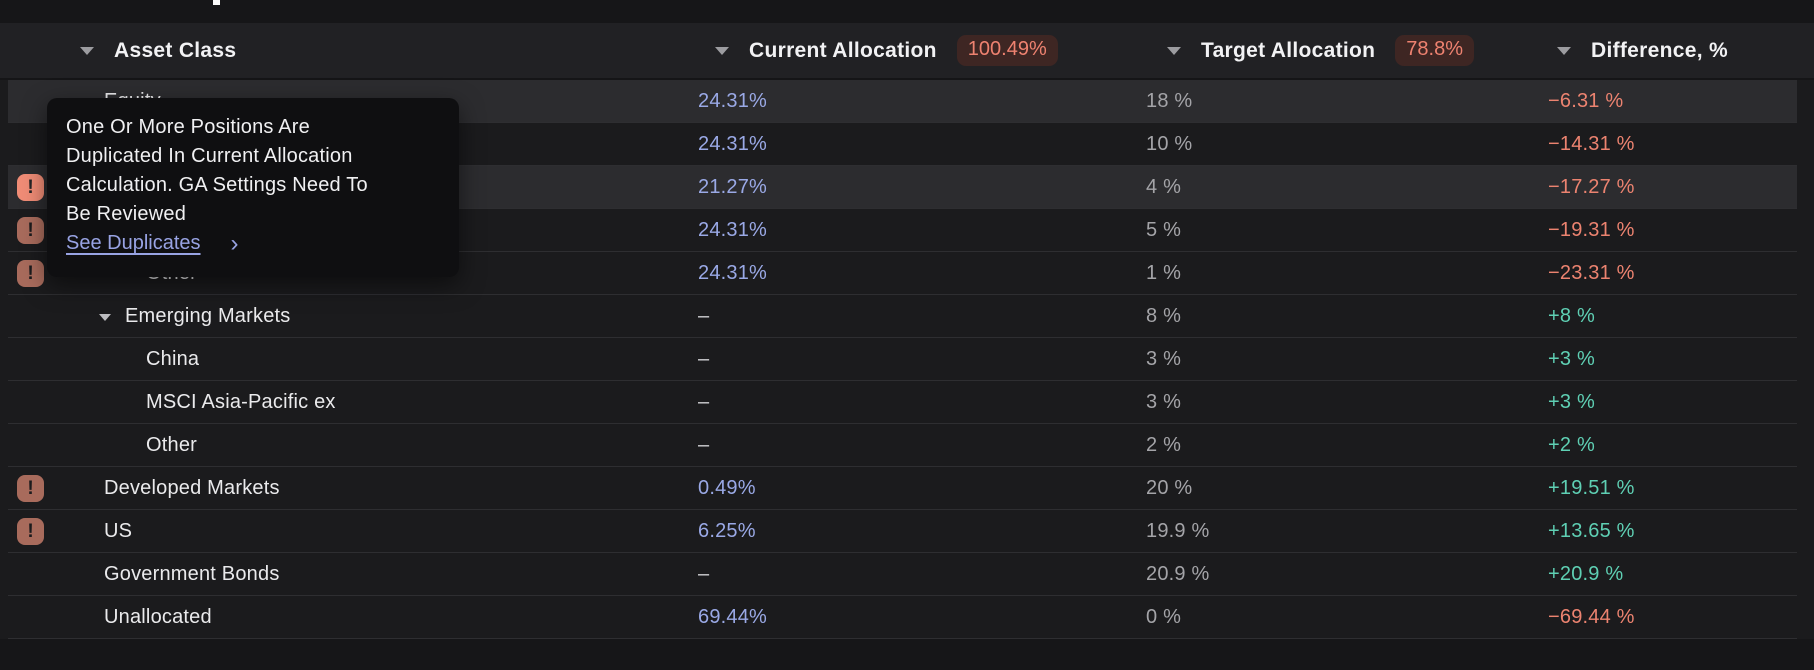 The width and height of the screenshot is (1814, 670). Describe the element at coordinates (173, 359) in the screenshot. I see `asset-class-label: China` at that location.